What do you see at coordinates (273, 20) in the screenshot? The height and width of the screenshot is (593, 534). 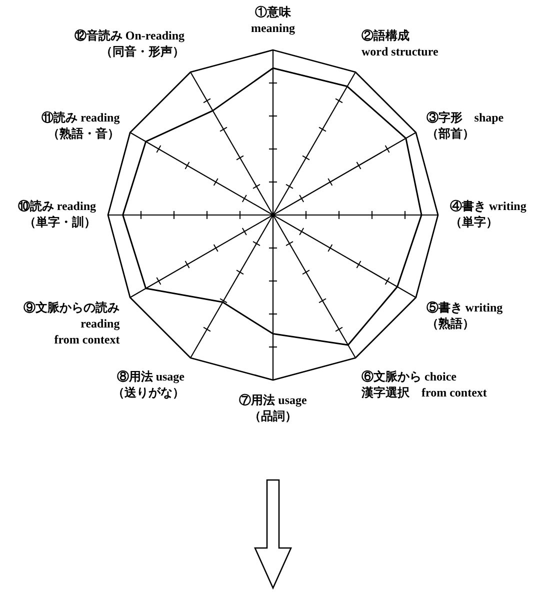 I see `spoke-label: ①意味 meaning` at bounding box center [273, 20].